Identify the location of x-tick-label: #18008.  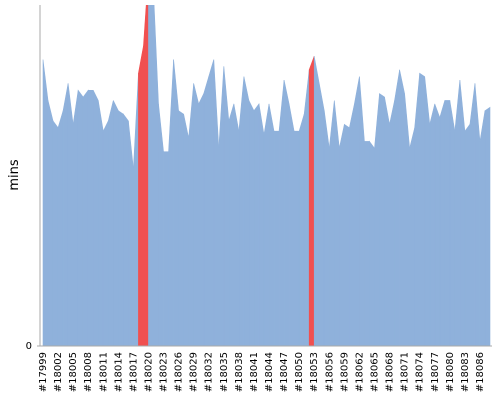
(88, 372).